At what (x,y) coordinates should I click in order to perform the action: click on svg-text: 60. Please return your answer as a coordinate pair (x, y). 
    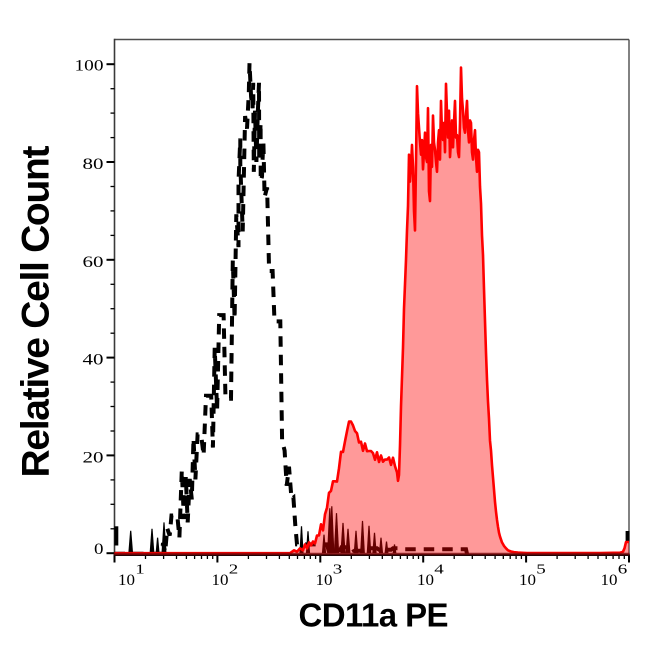
    Looking at the image, I should click on (93, 262).